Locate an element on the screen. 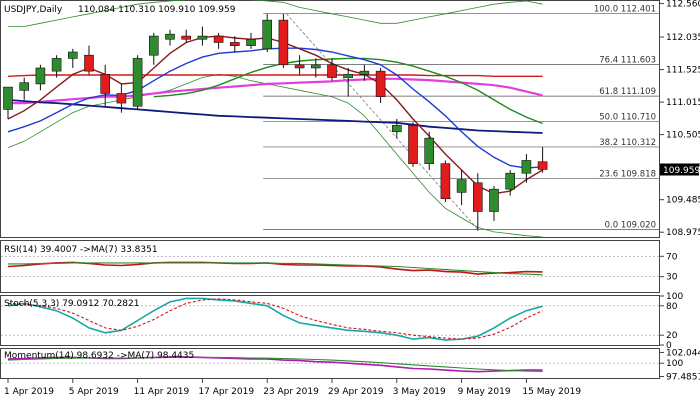 This screenshot has width=700, height=400. stoch-panel-frame is located at coordinates (330, 320).